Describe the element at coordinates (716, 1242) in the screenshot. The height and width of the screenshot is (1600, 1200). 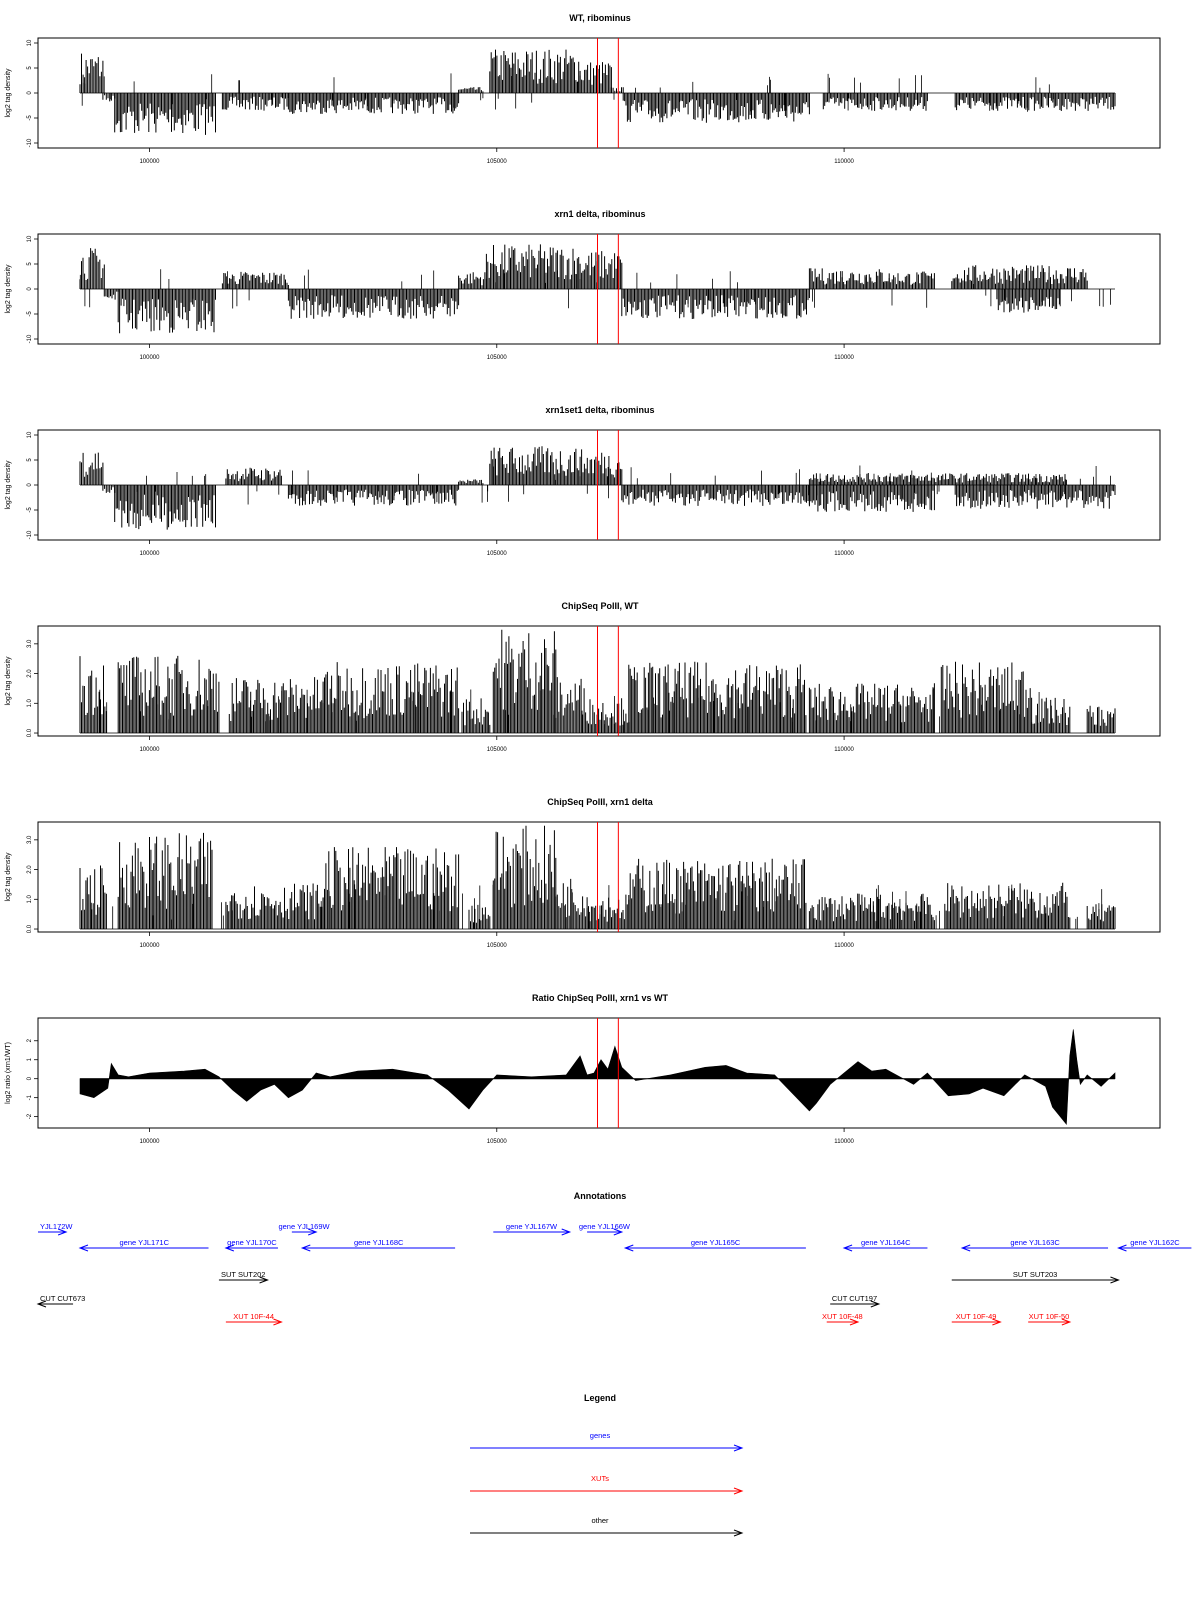
I see `feature-label: gene YJL165C` at that location.